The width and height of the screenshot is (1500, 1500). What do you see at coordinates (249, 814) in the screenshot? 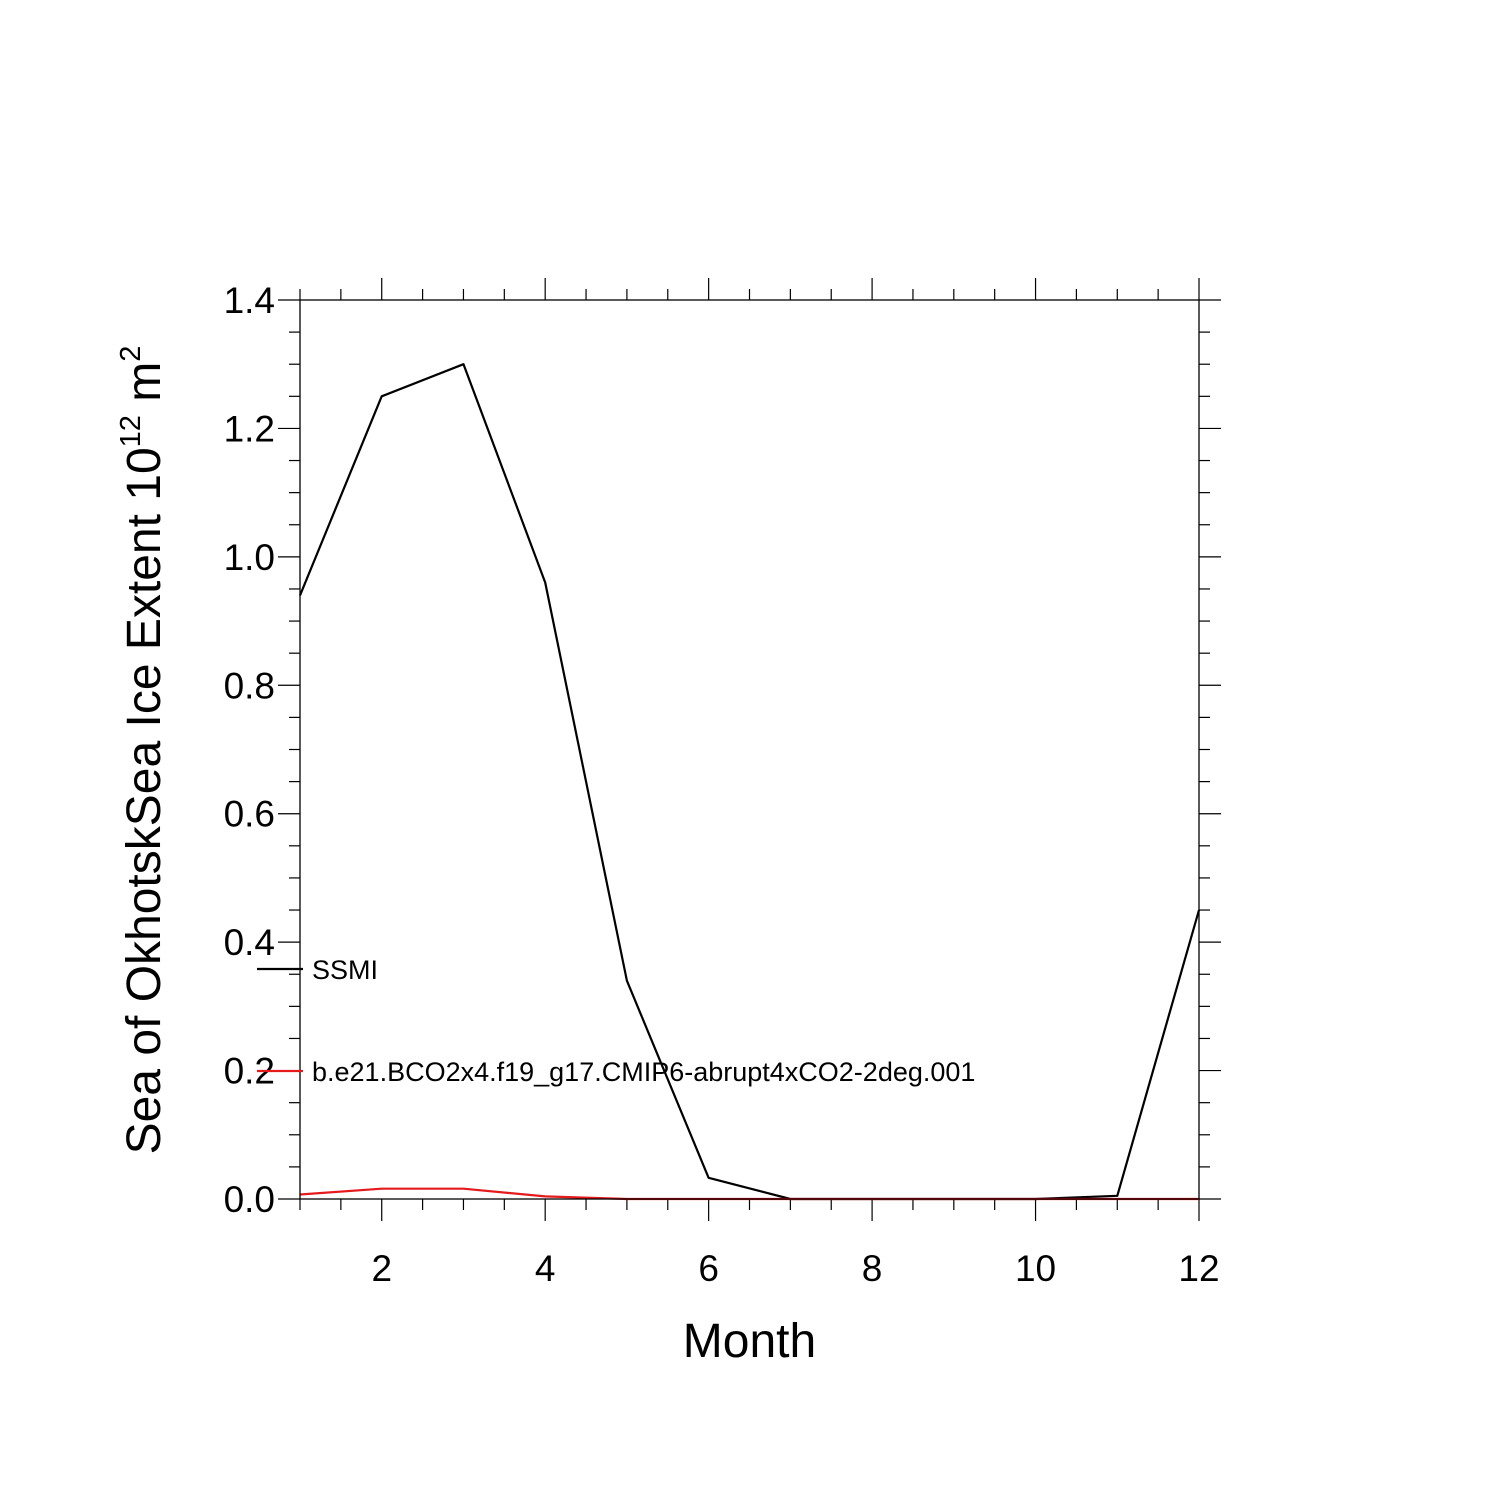
I see `y-tick-label: 0.6` at bounding box center [249, 814].